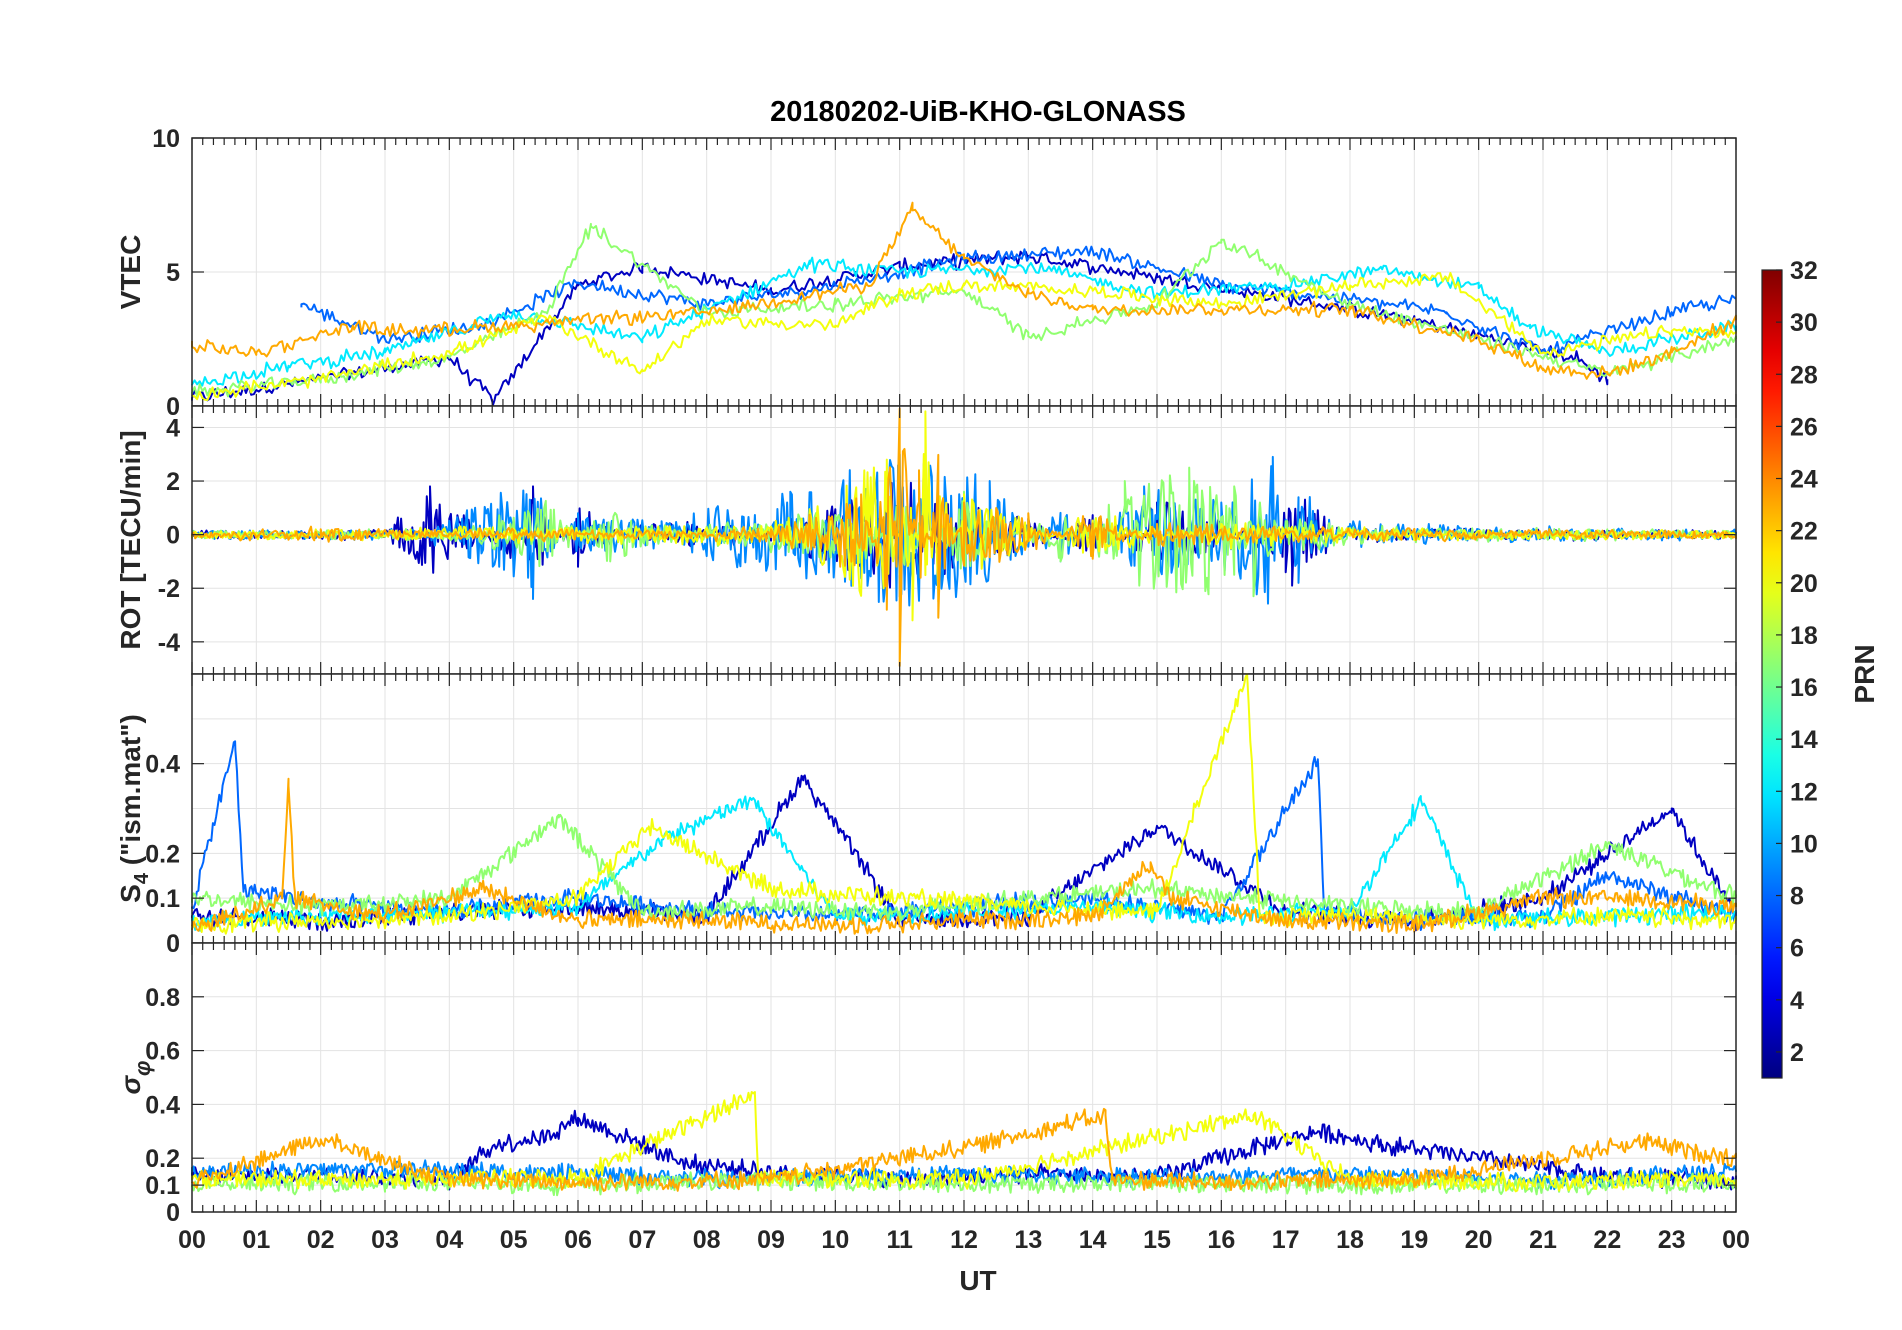  Describe the element at coordinates (1804, 844) in the screenshot. I see `colorbar-tick-label: 10` at that location.